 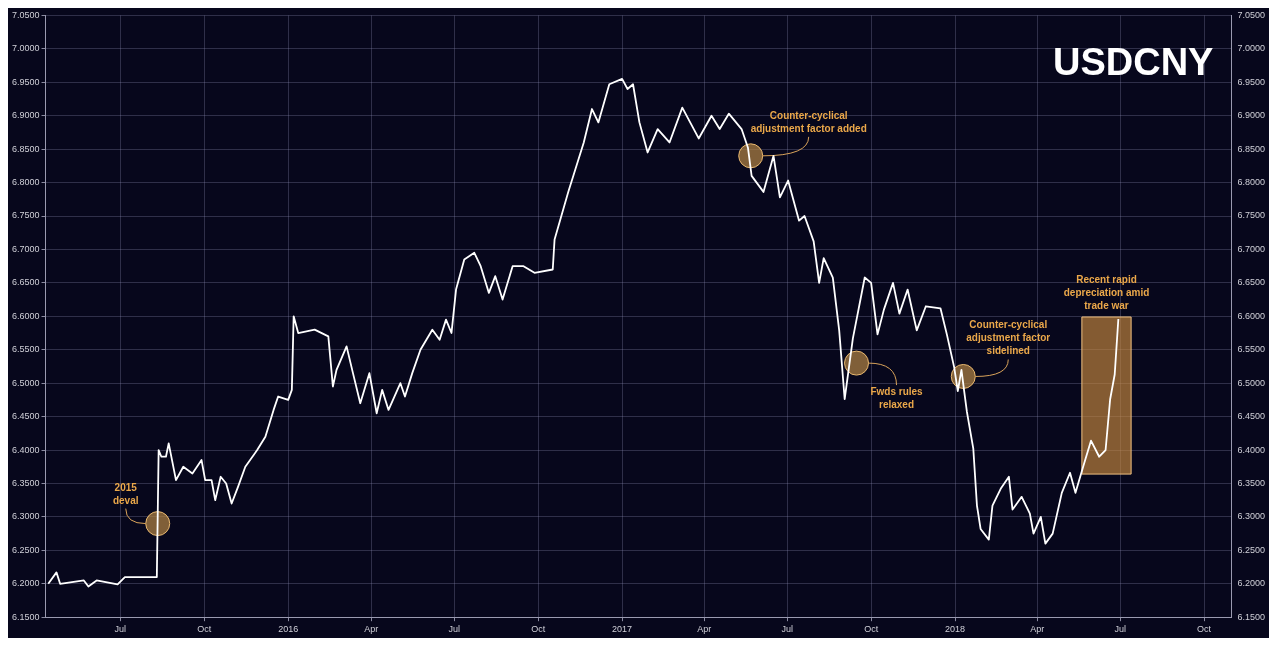 I want to click on y-tick-label: 7.0000, so click(x=26, y=48).